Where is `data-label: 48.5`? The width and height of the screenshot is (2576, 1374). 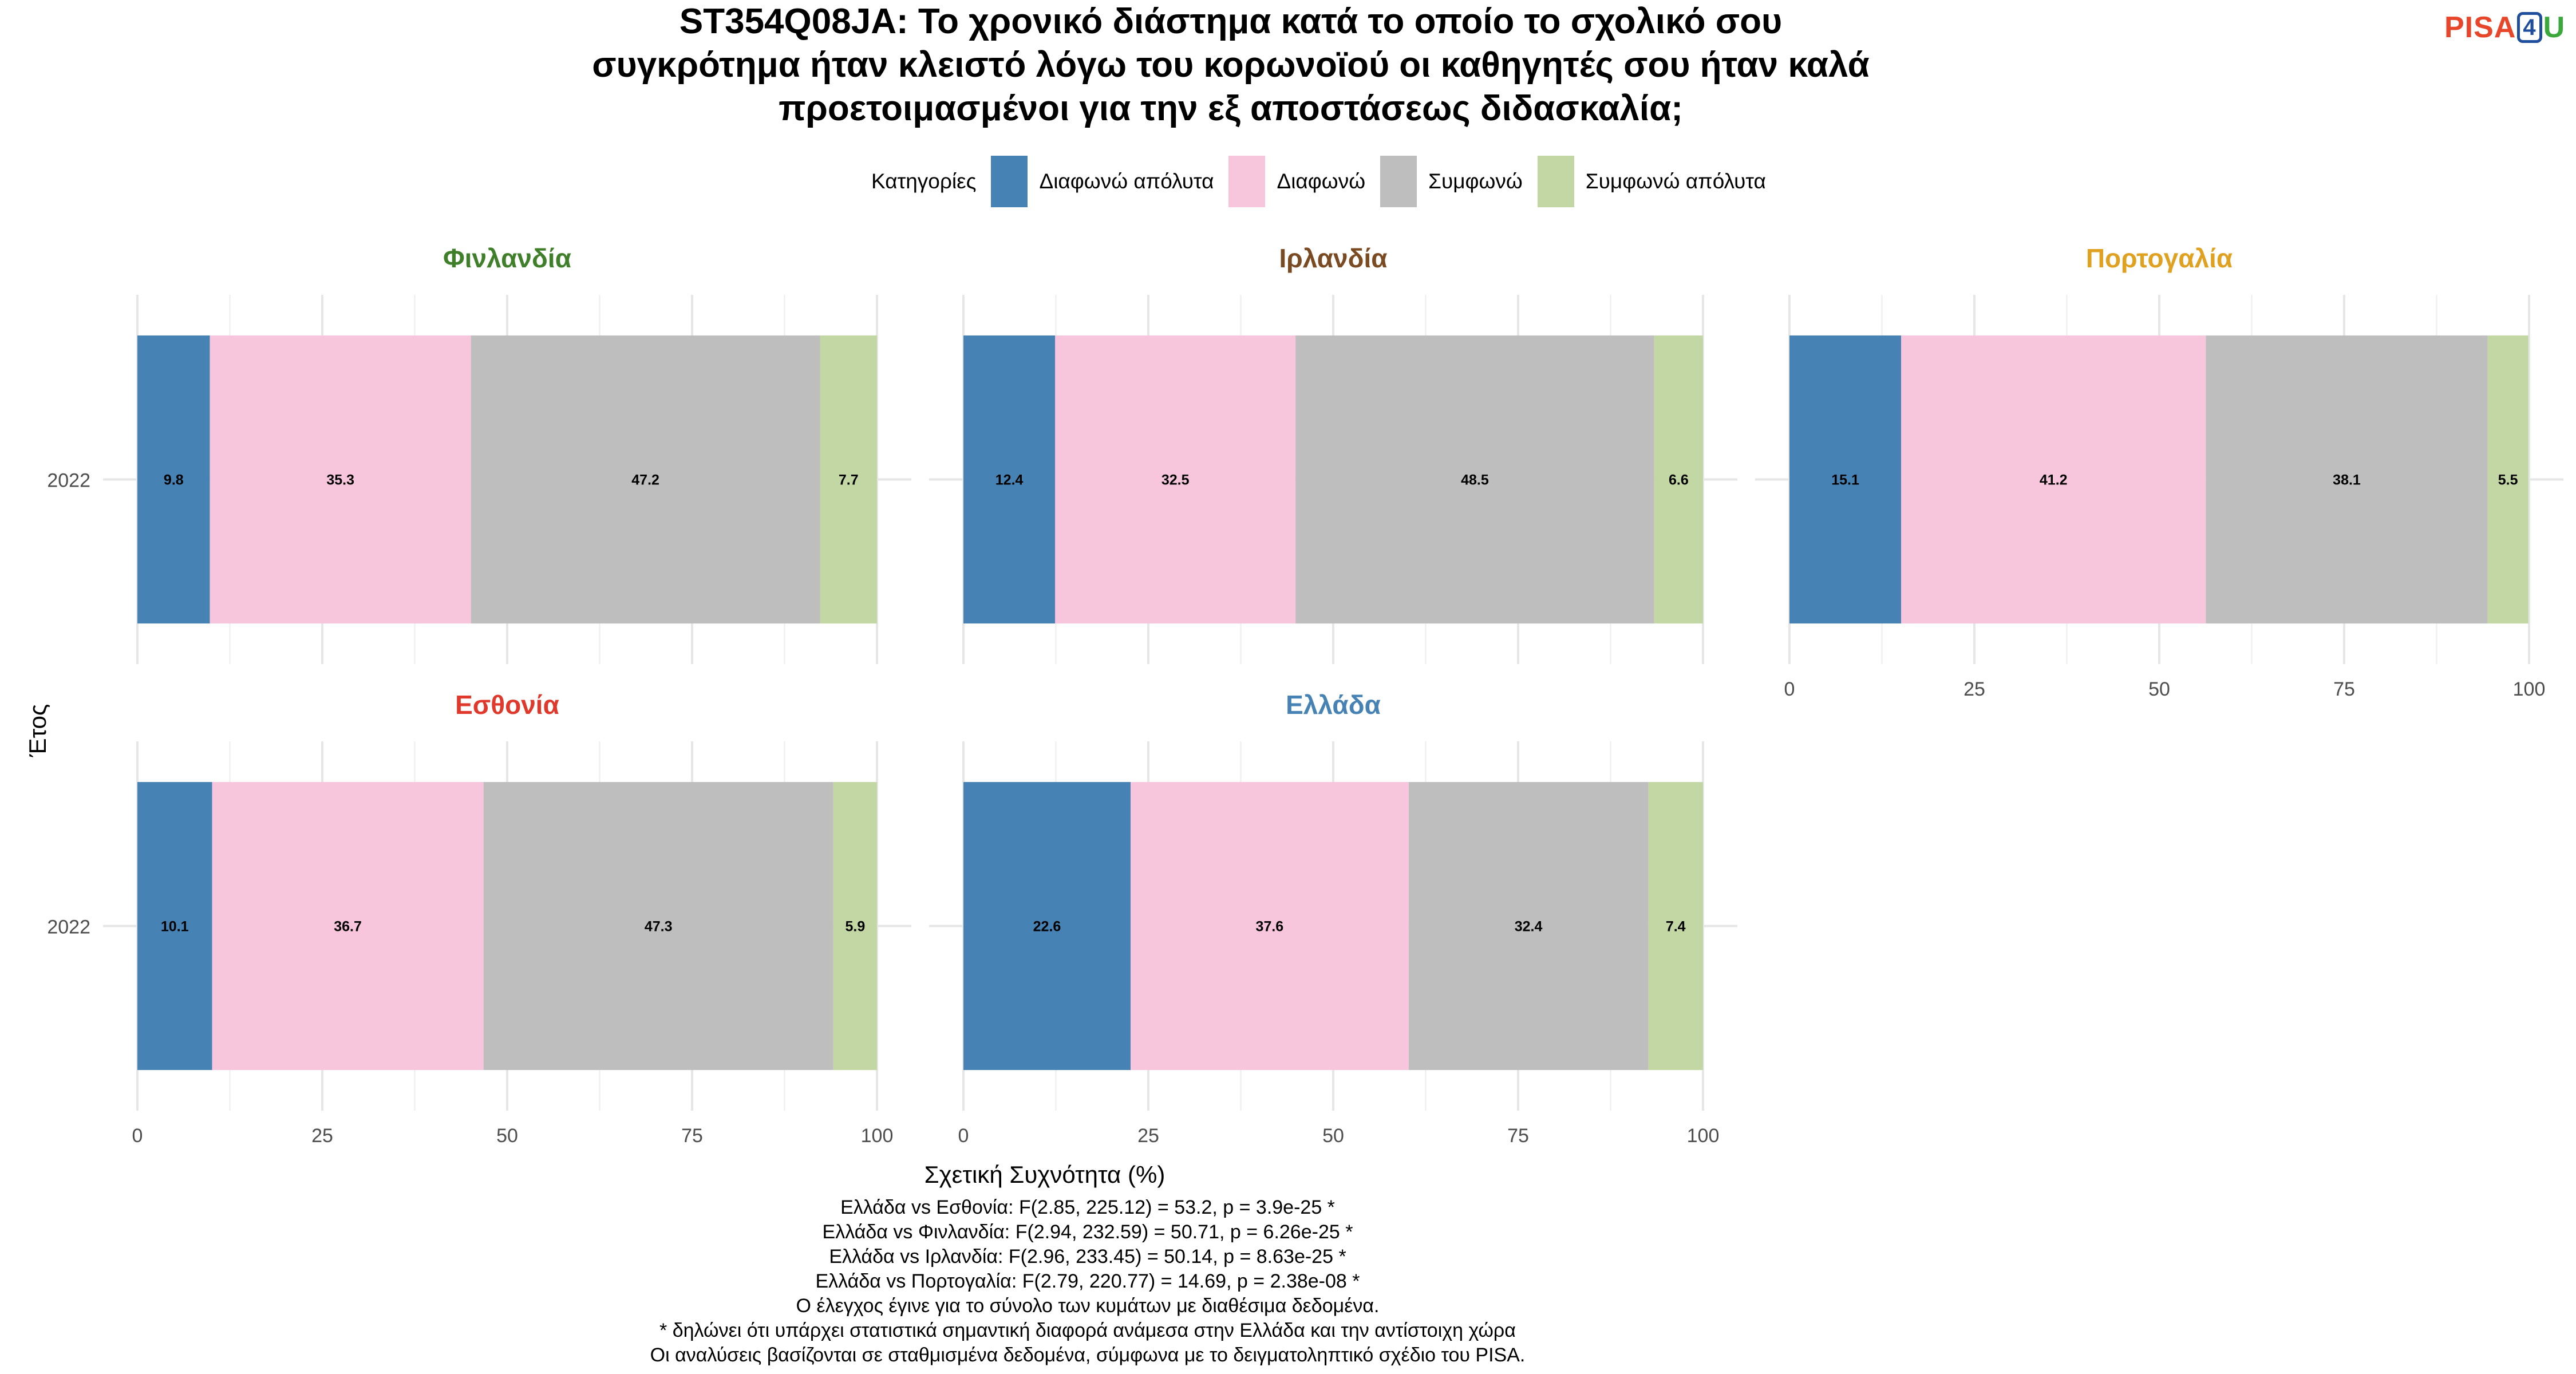
data-label: 48.5 is located at coordinates (1475, 480).